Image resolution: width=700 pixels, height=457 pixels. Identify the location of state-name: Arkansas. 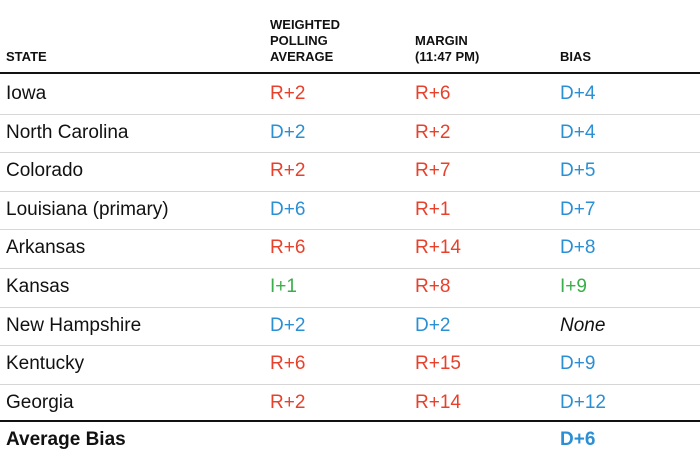
(46, 248).